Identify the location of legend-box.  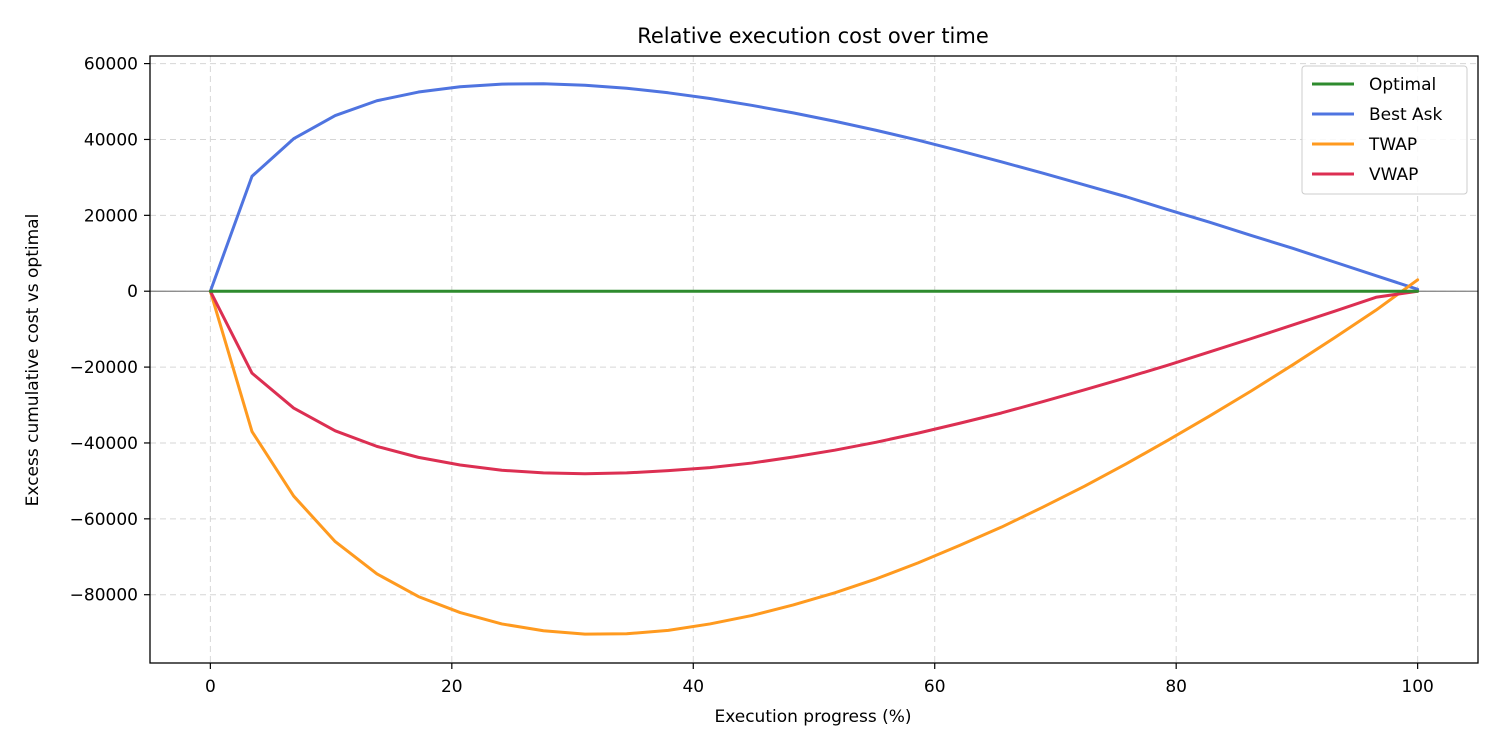
(1384, 130).